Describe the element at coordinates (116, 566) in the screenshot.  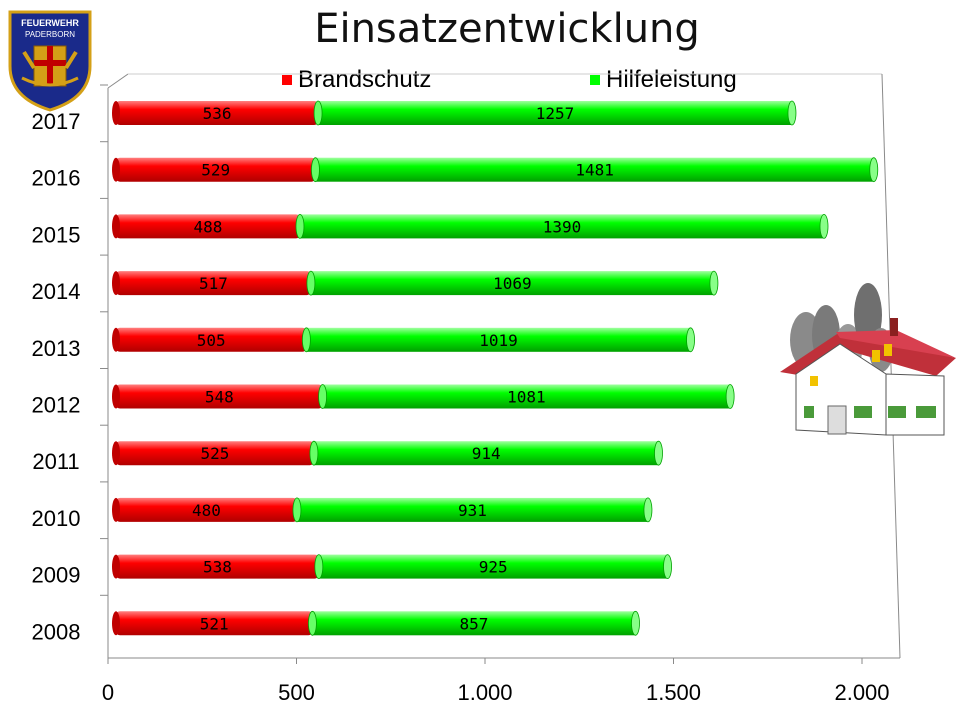
I see `bar-cap-brandschutz-2009` at that location.